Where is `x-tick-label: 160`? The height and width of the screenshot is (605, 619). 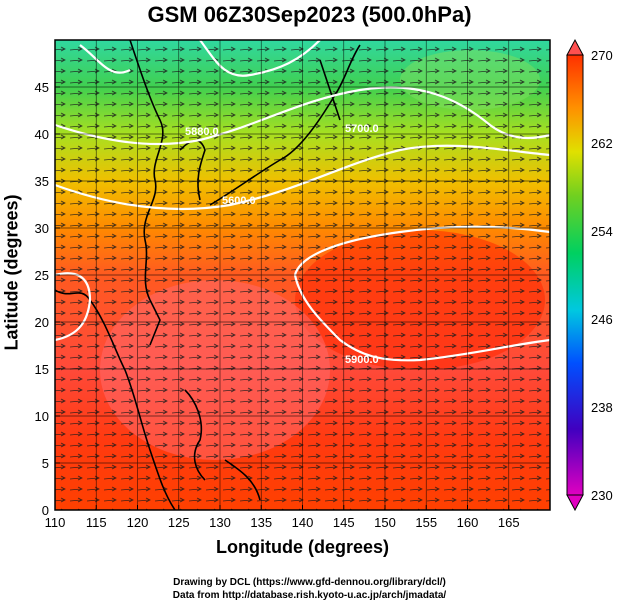 x-tick-label: 160 is located at coordinates (468, 522).